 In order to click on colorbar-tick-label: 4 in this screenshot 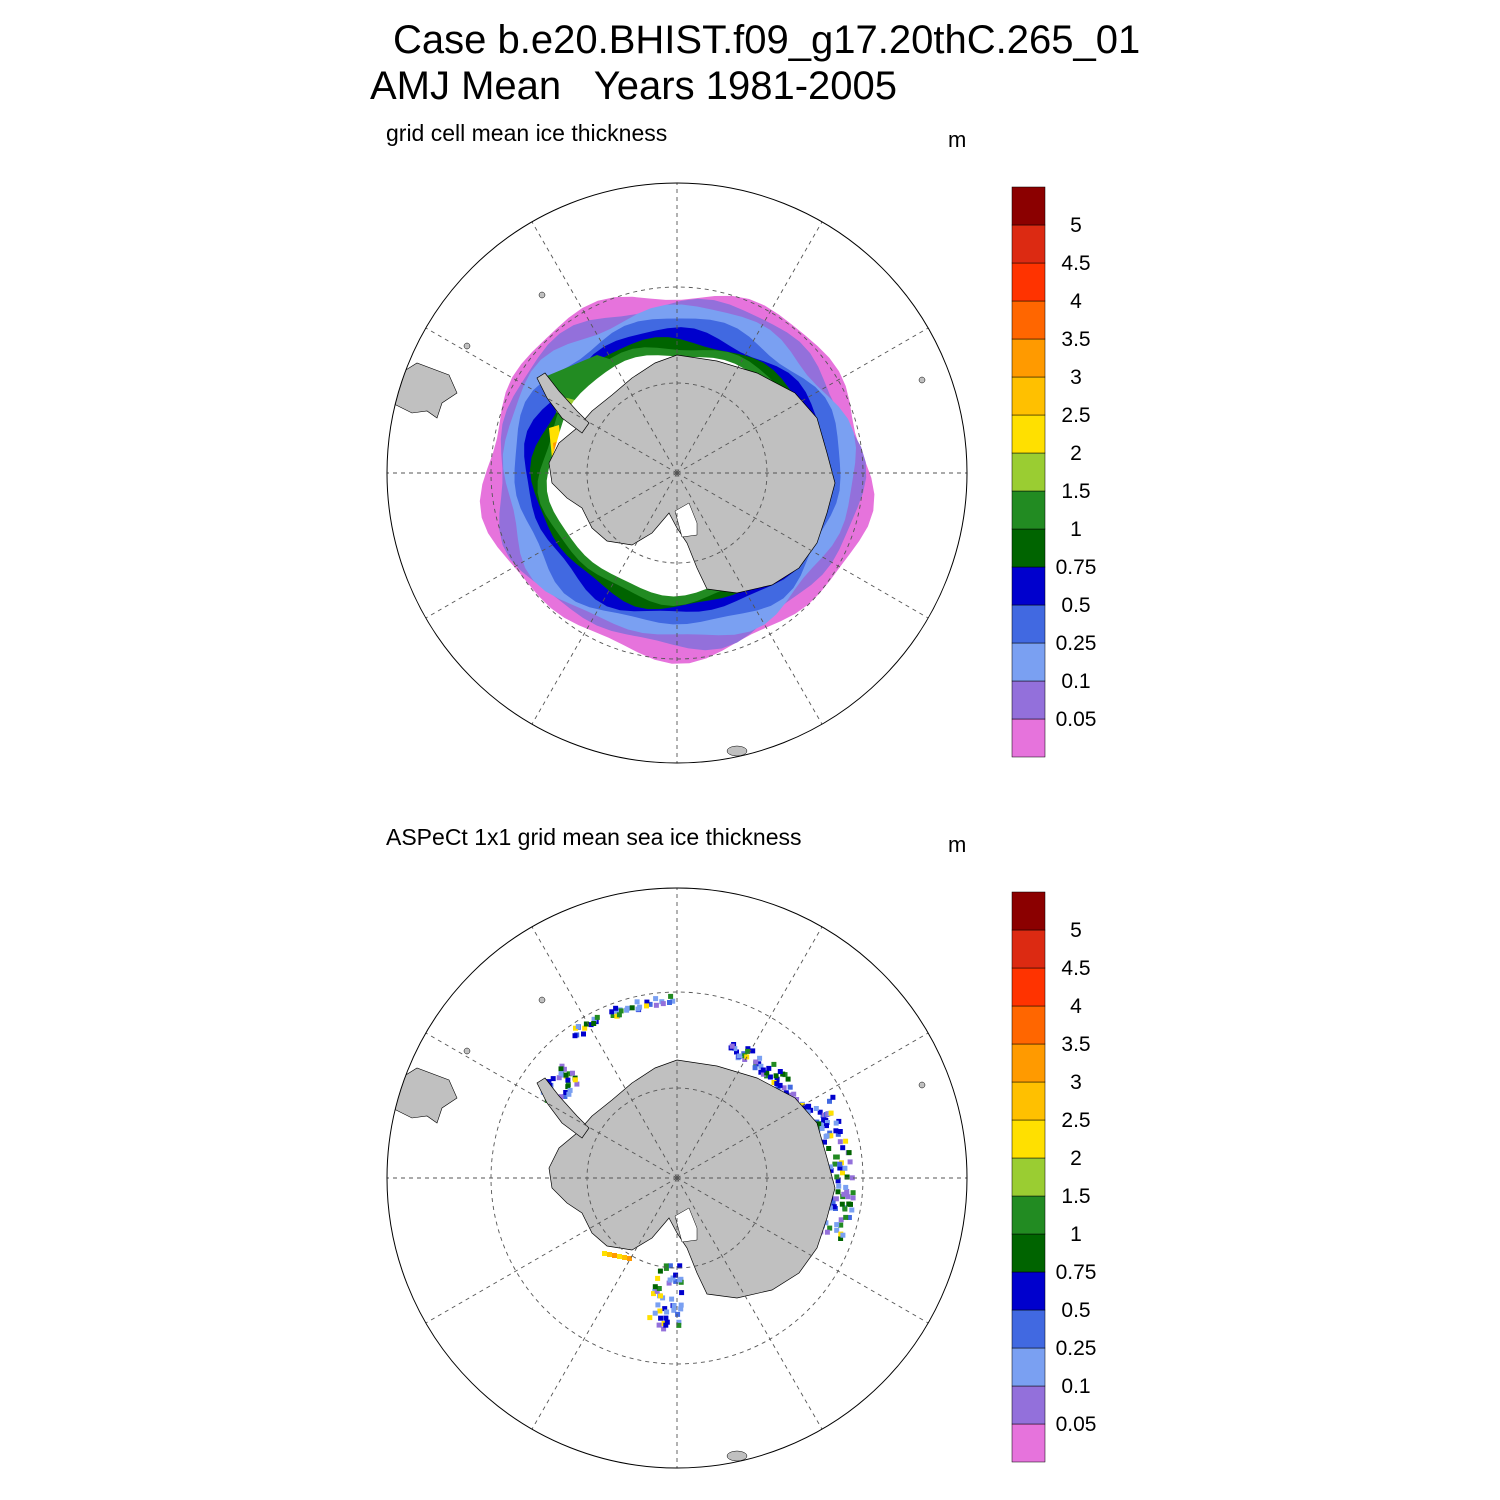, I will do `click(1076, 1006)`.